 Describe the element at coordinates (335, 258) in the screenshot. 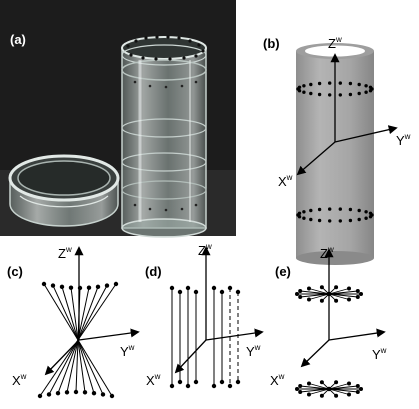

I see `cylinder-bottom` at that location.